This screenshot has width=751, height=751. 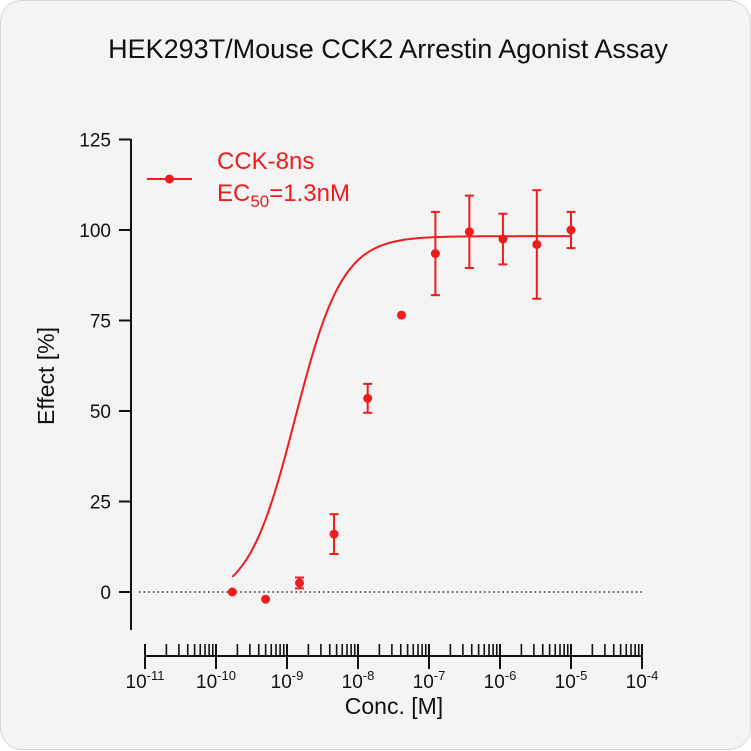 What do you see at coordinates (95, 231) in the screenshot?
I see `y-tick-label: 100` at bounding box center [95, 231].